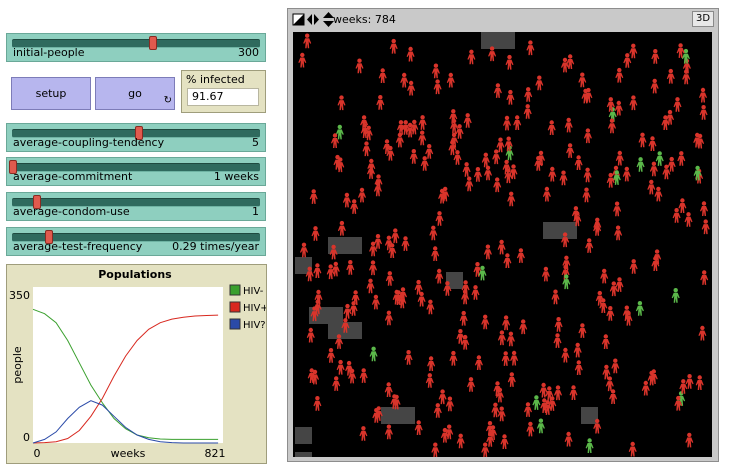  I want to click on legend-label: HIV+, so click(254, 308).